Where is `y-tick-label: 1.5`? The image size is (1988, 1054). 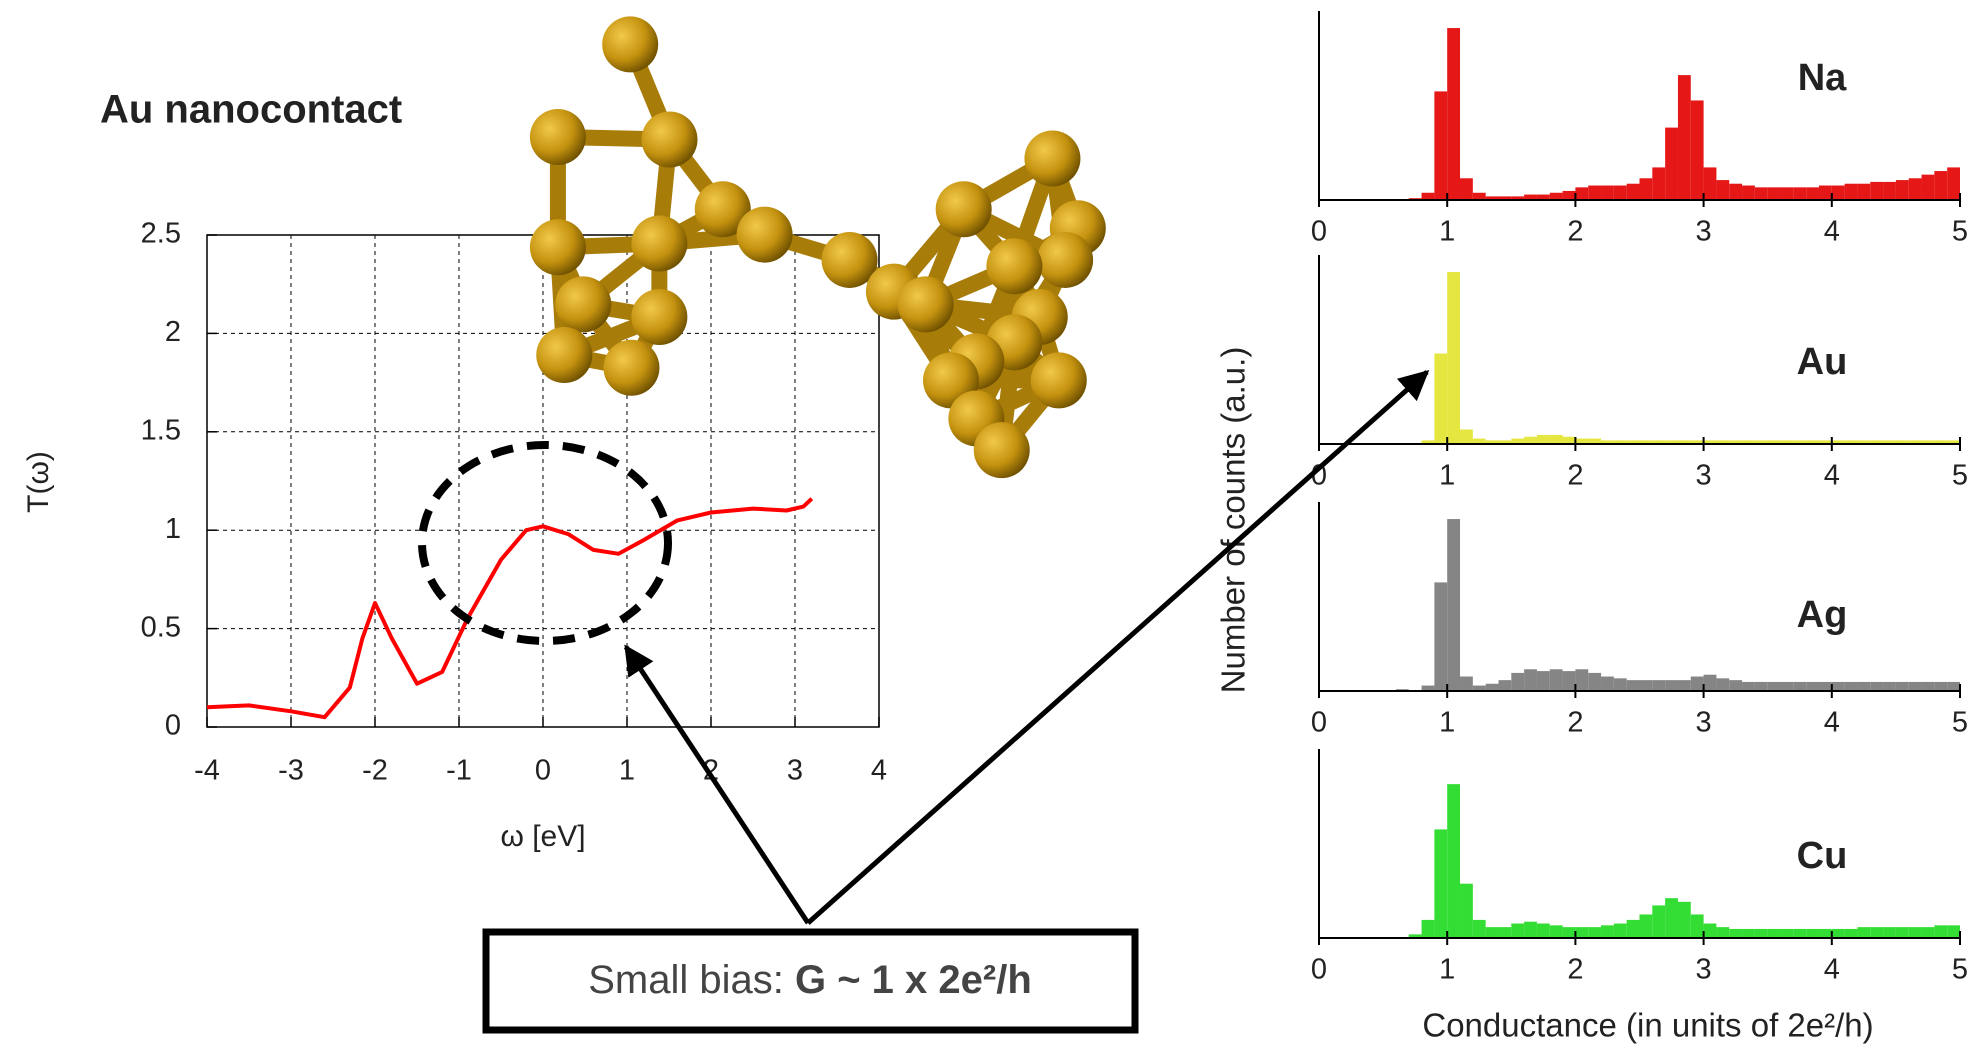
y-tick-label: 1.5 is located at coordinates (161, 430).